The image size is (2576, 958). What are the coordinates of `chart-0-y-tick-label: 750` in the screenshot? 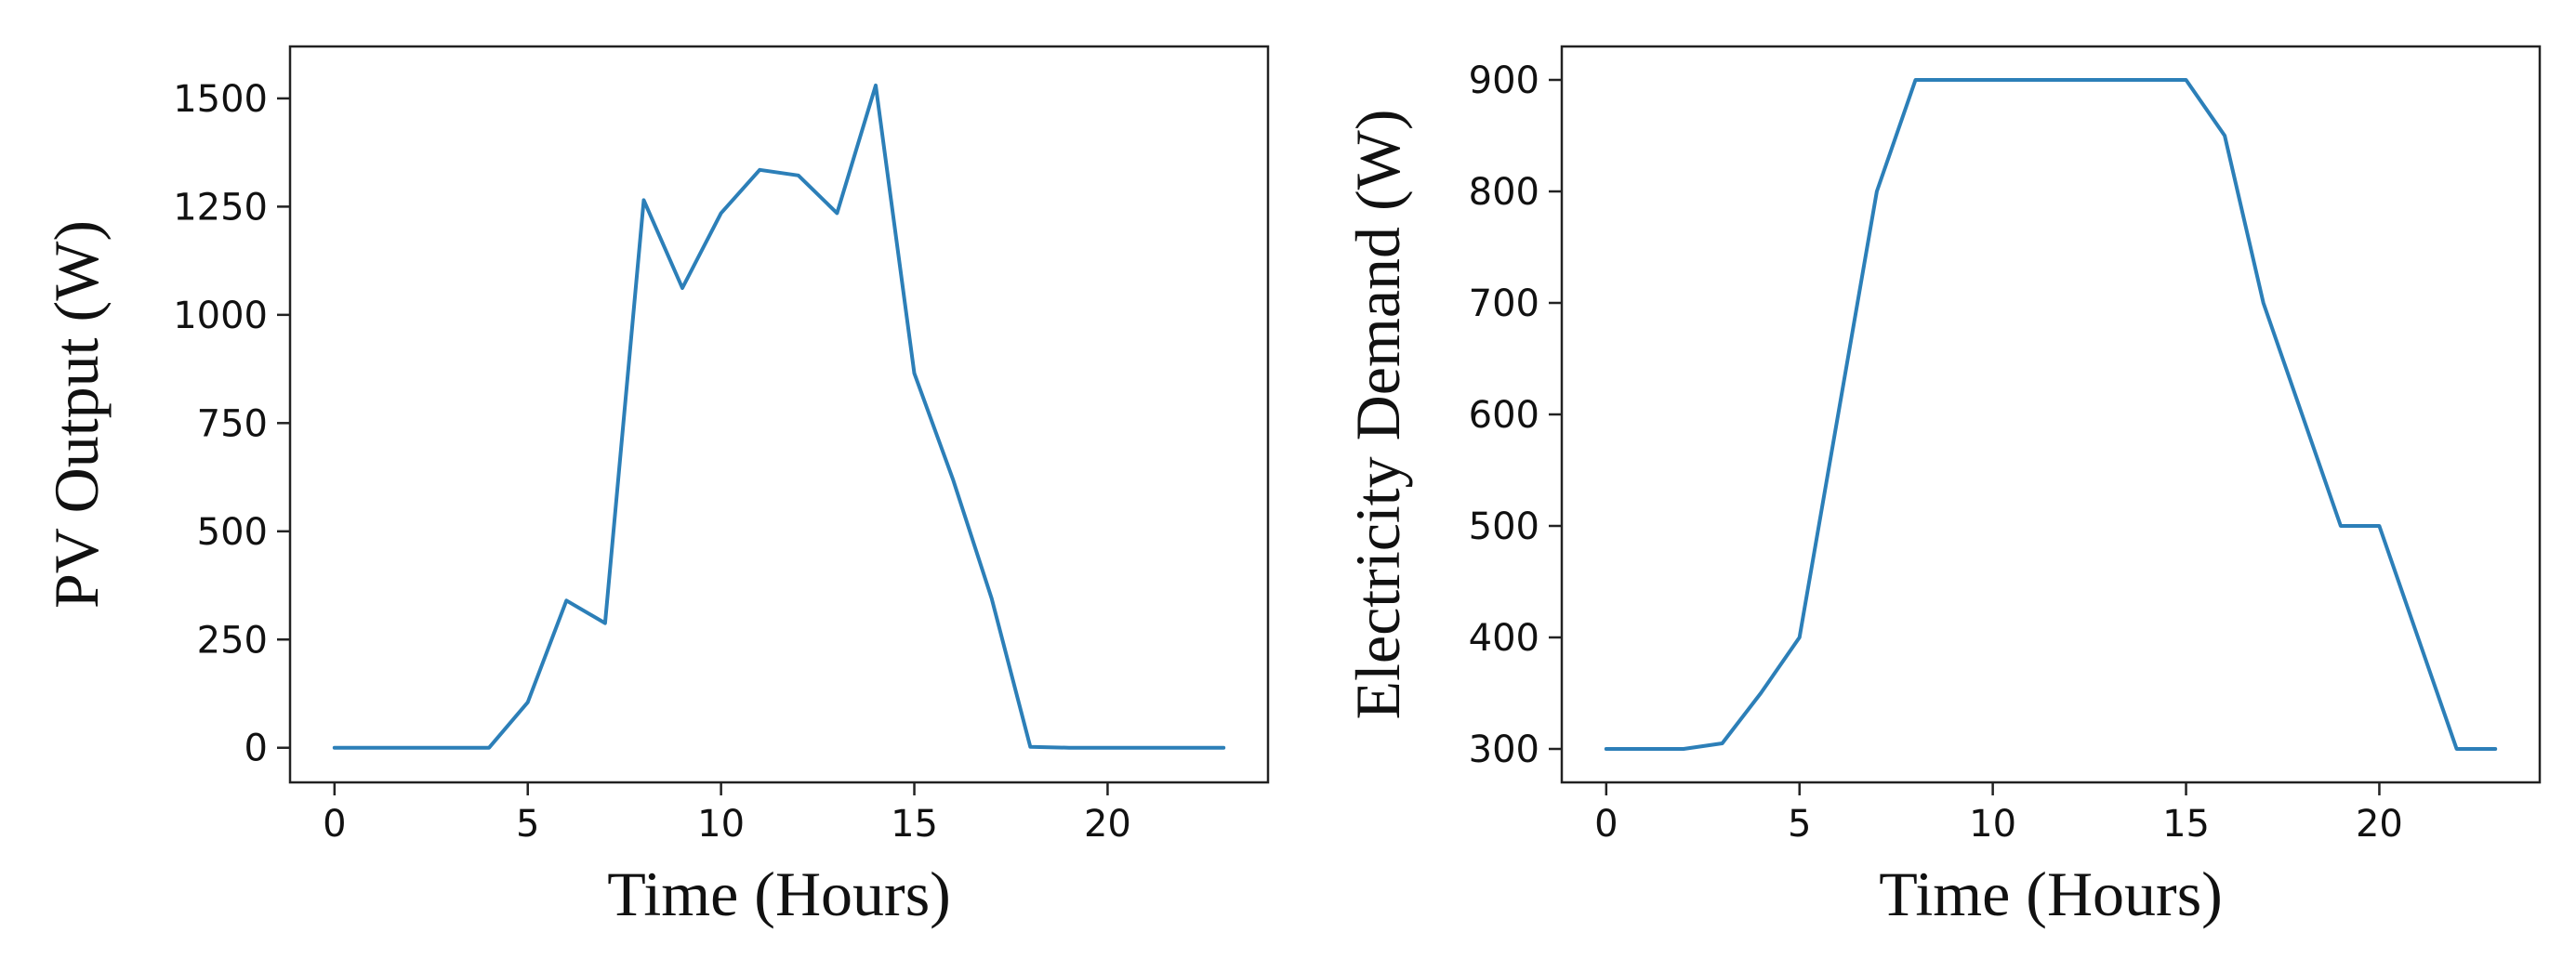 It's located at (232, 423).